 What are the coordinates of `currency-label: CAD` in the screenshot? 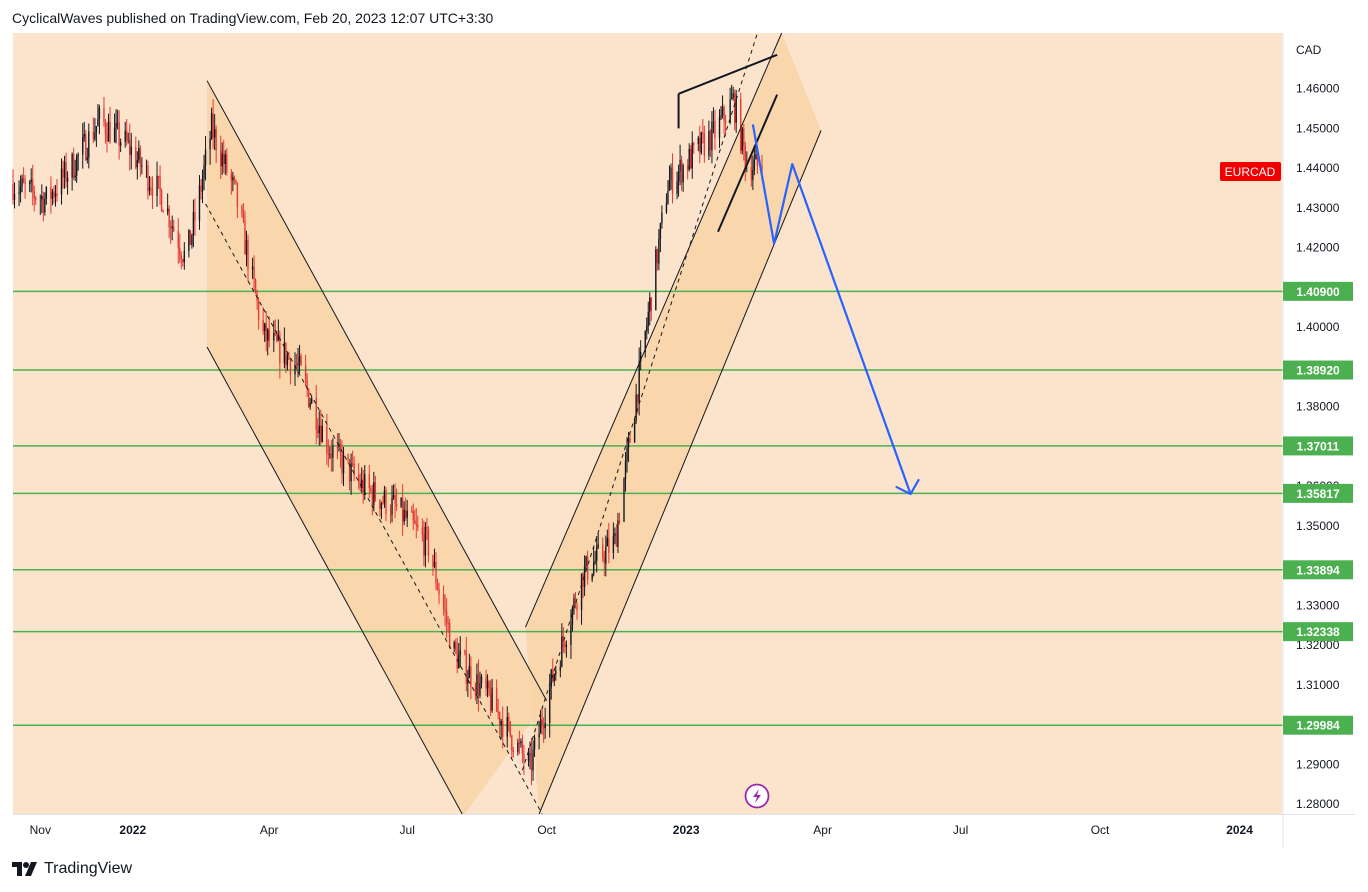 It's located at (1309, 50).